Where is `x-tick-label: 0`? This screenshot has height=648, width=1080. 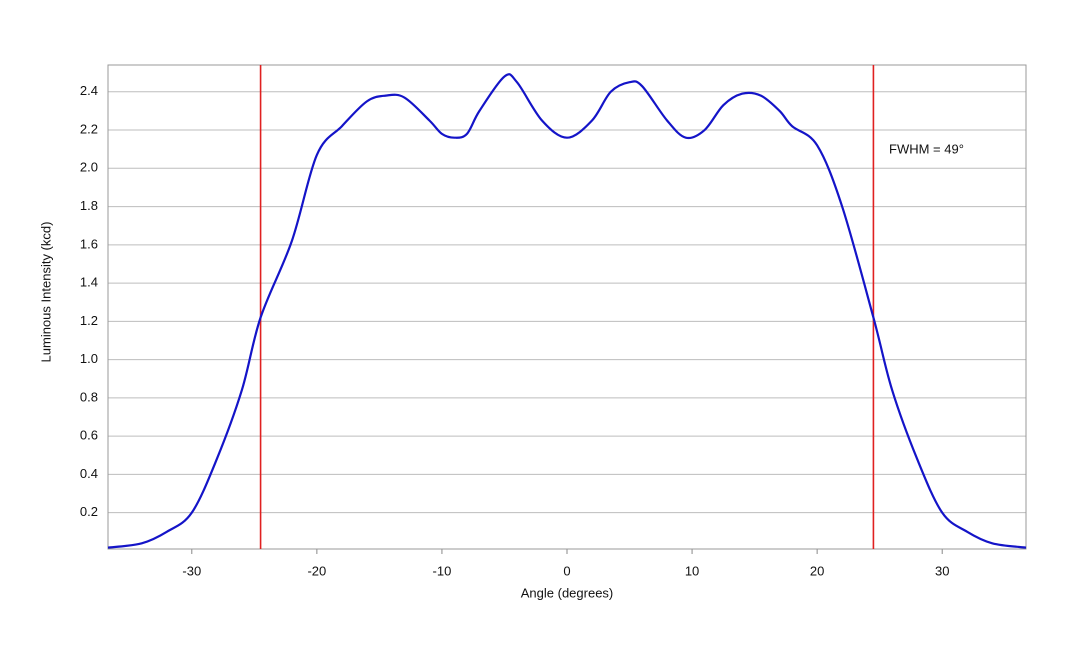
x-tick-label: 0 is located at coordinates (566, 570).